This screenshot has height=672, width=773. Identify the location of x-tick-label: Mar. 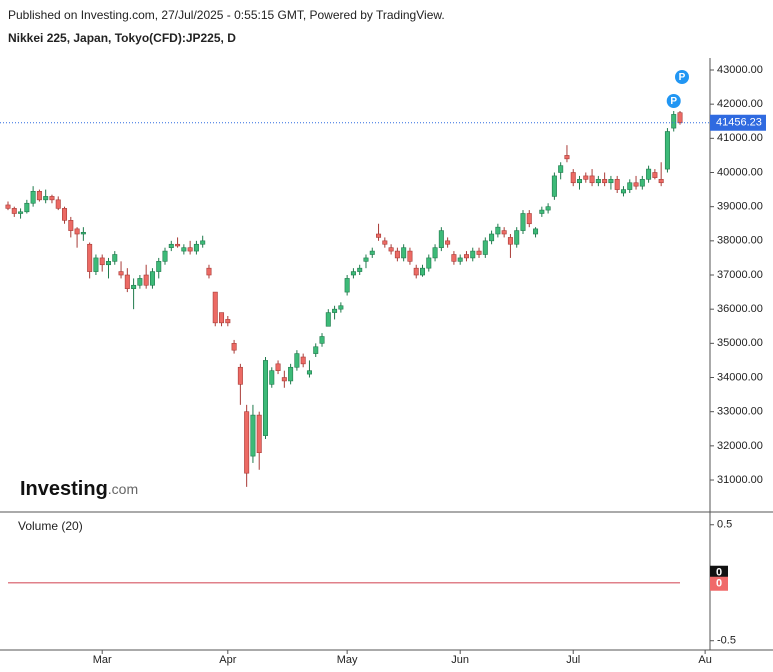
(102, 660).